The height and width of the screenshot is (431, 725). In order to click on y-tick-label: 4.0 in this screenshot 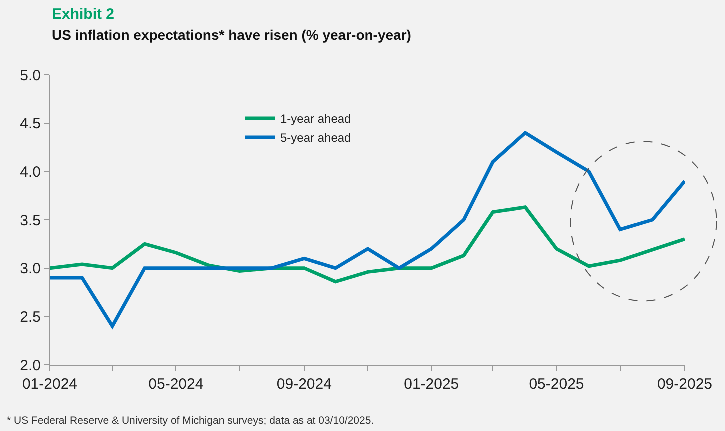, I will do `click(30, 172)`.